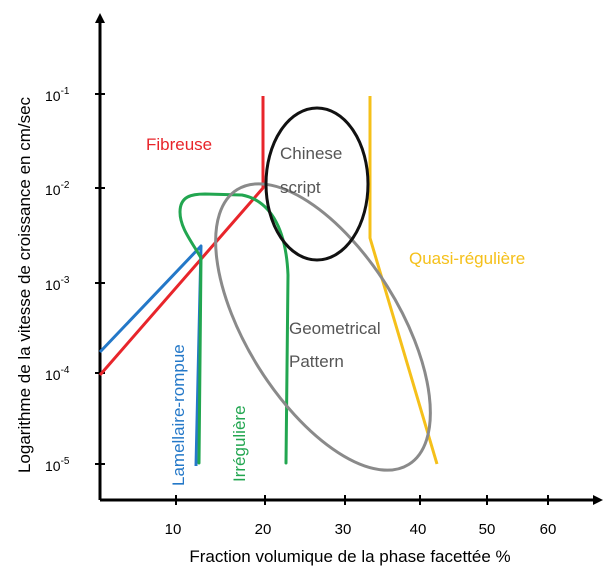 The height and width of the screenshot is (572, 603). Describe the element at coordinates (239, 443) in the screenshot. I see `irreguliere-label: Irrégulière` at that location.